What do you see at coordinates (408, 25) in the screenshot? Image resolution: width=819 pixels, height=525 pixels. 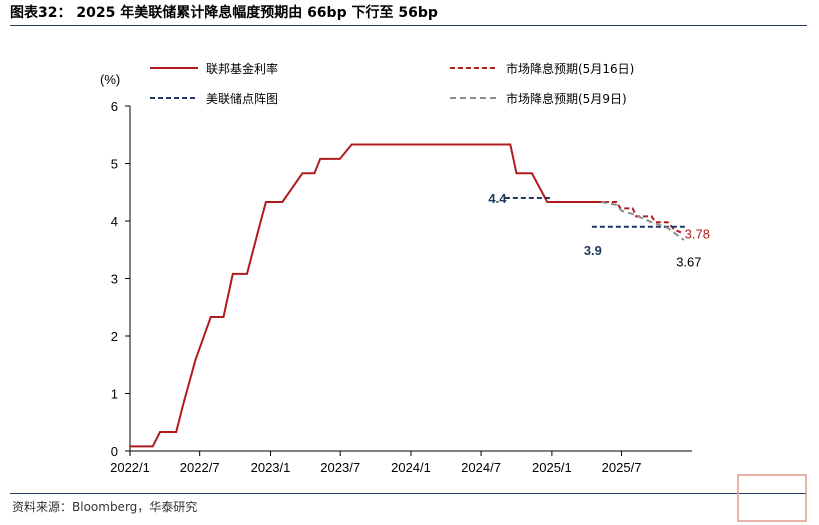 I see `top-rule` at bounding box center [408, 25].